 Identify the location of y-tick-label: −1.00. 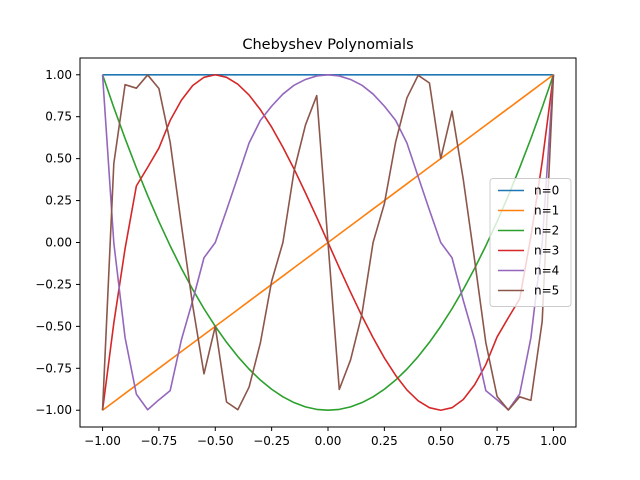
(53, 410).